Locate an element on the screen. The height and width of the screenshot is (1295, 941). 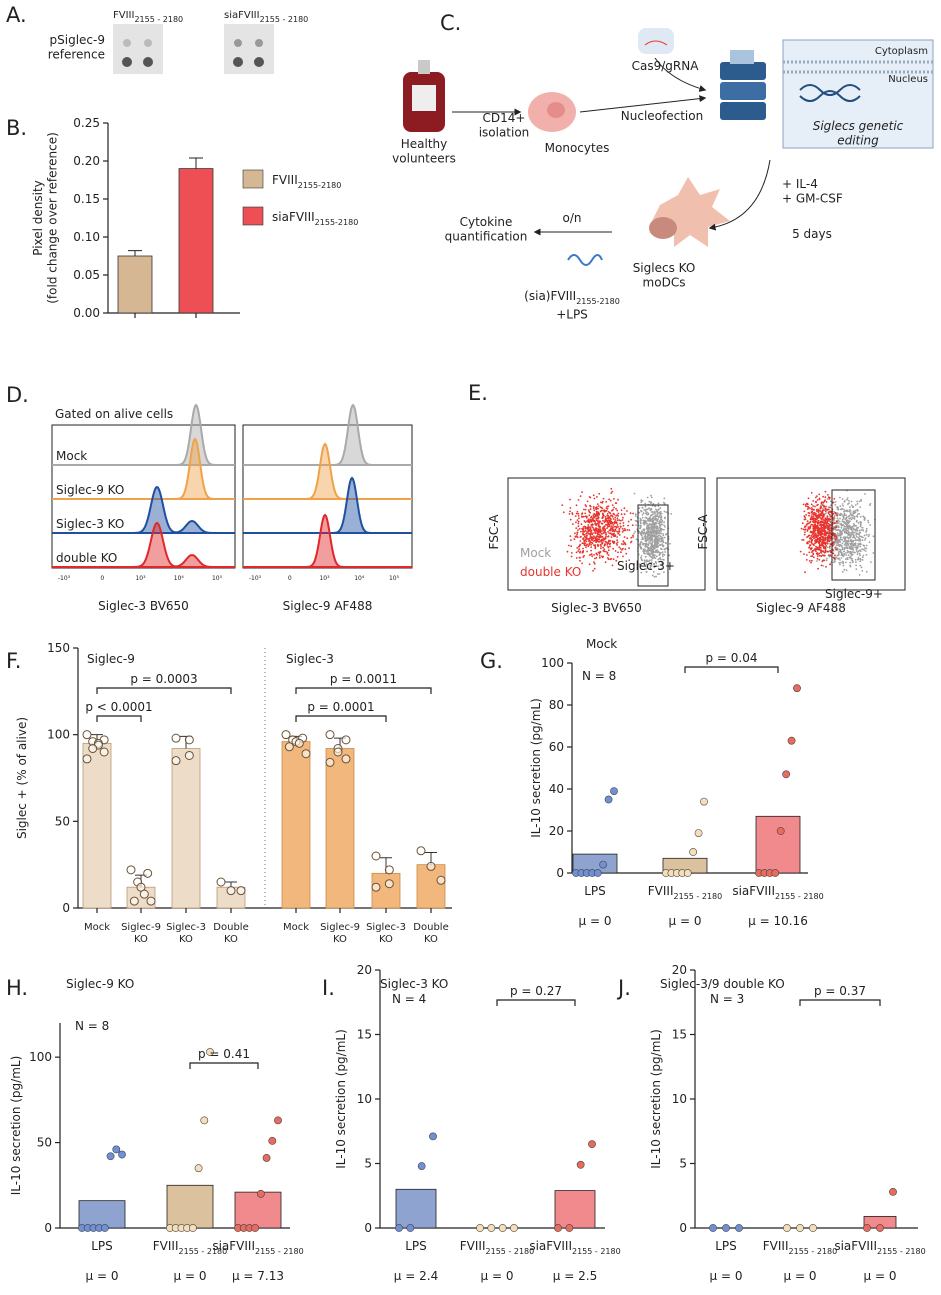
y-tick-label: 0 is located at coordinates (368, 1228).